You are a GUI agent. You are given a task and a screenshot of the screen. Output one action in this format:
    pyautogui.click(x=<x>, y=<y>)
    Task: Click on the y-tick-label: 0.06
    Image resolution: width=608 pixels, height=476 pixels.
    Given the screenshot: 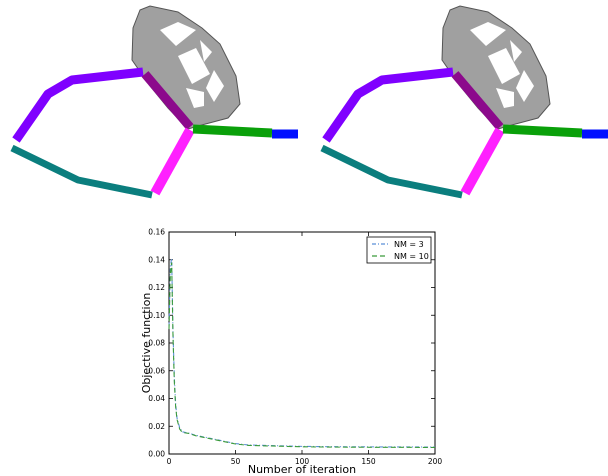 What is the action you would take?
    pyautogui.click(x=156, y=370)
    